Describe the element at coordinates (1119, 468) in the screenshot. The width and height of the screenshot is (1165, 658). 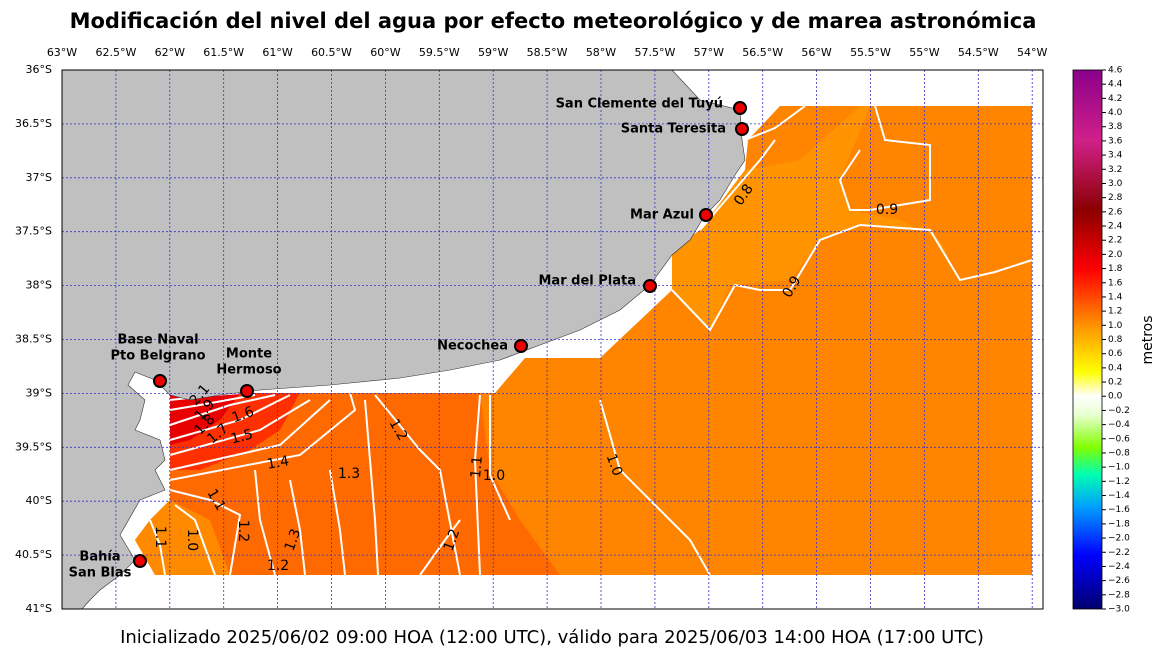
I see `colorbar-tick-label: −1.0` at that location.